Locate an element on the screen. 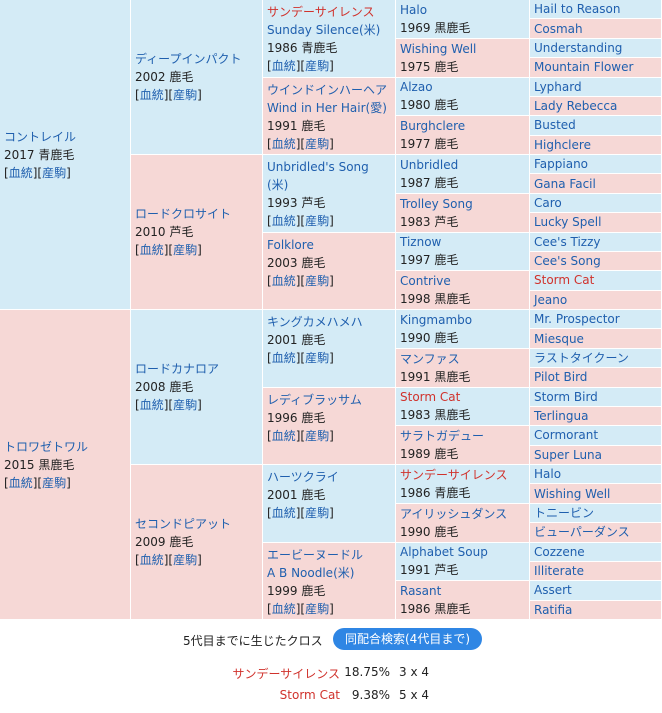 The height and width of the screenshot is (713, 662). horse-name-link: ディープインパクト is located at coordinates (188, 59).